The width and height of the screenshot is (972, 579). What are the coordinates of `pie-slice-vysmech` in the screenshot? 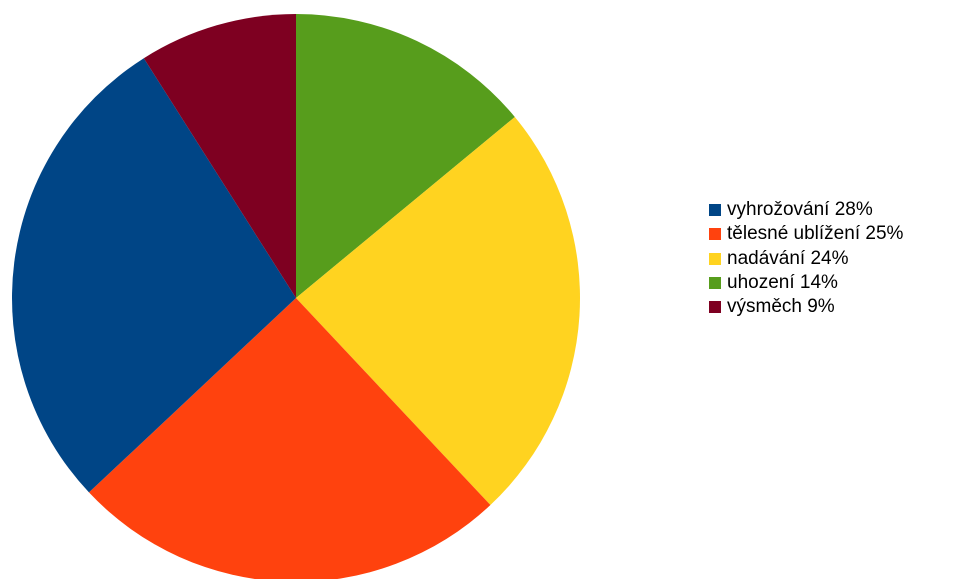 It's located at (219, 156).